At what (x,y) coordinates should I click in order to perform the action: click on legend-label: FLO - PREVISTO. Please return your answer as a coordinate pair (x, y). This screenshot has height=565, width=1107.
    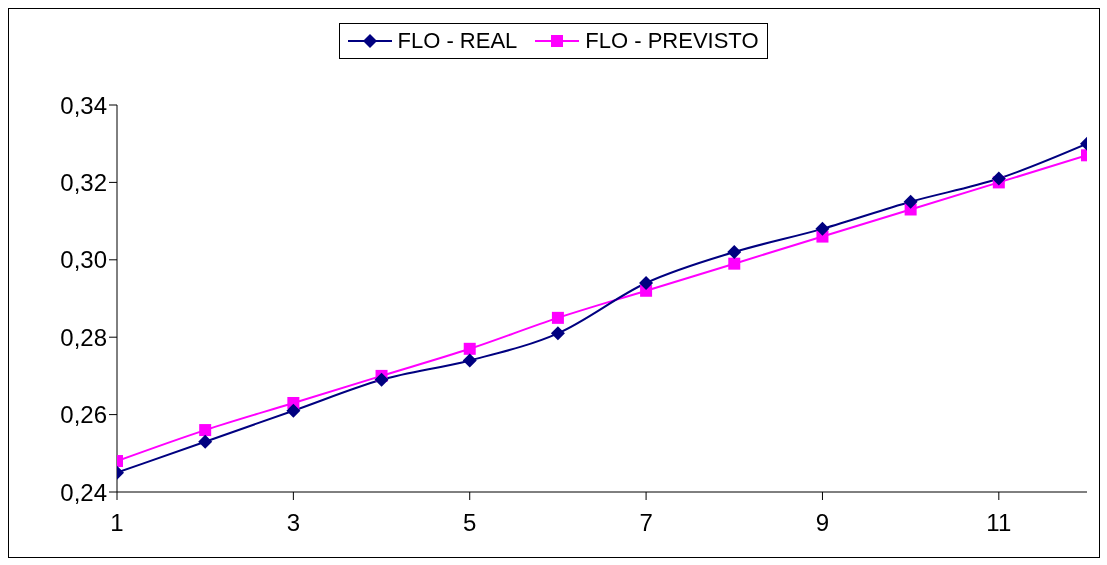
    Looking at the image, I should click on (672, 41).